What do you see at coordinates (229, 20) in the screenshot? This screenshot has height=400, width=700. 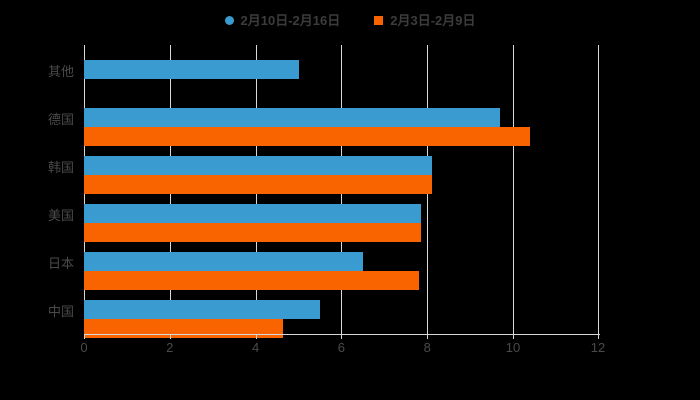 I see `legend-circle-marker-icon` at bounding box center [229, 20].